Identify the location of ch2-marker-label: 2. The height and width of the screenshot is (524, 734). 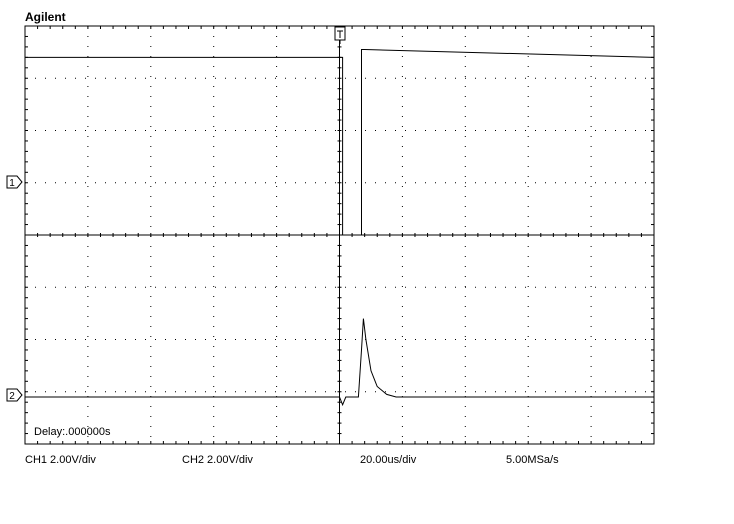
(12, 396).